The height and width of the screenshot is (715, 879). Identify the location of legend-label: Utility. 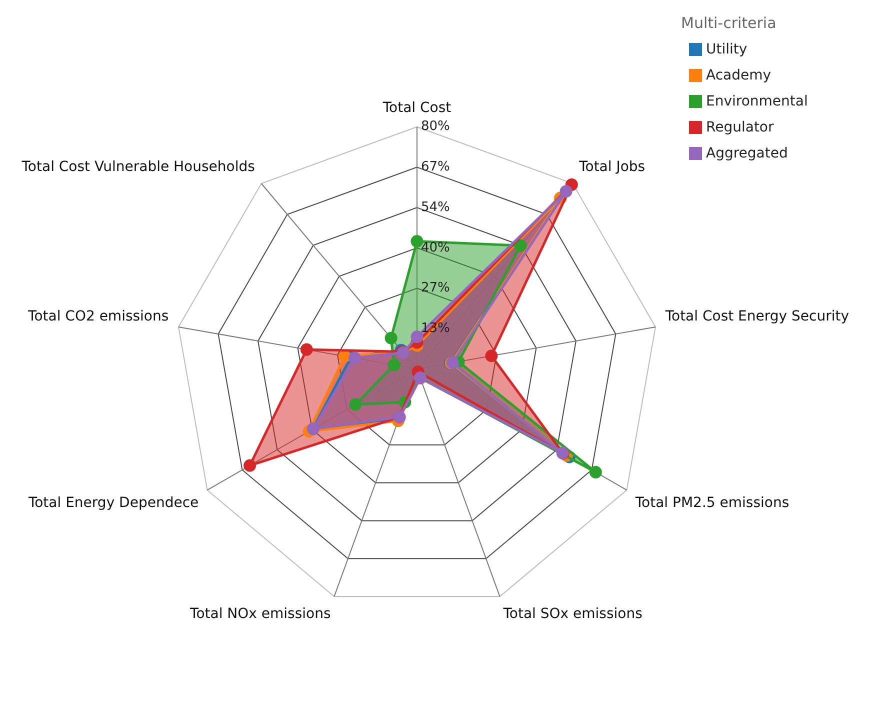
(727, 50).